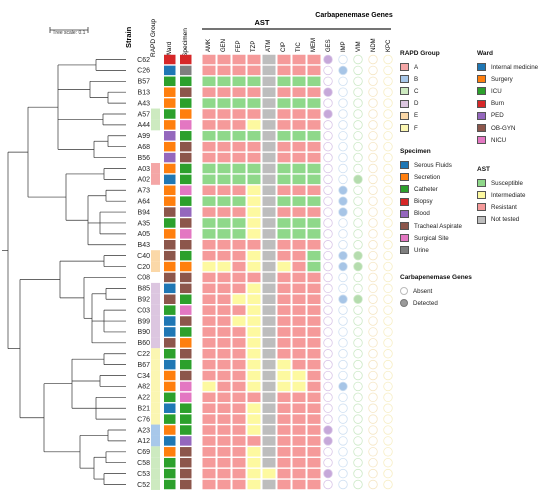 The width and height of the screenshot is (550, 495). Describe the element at coordinates (409, 104) in the screenshot. I see `legend-item: D` at that location.